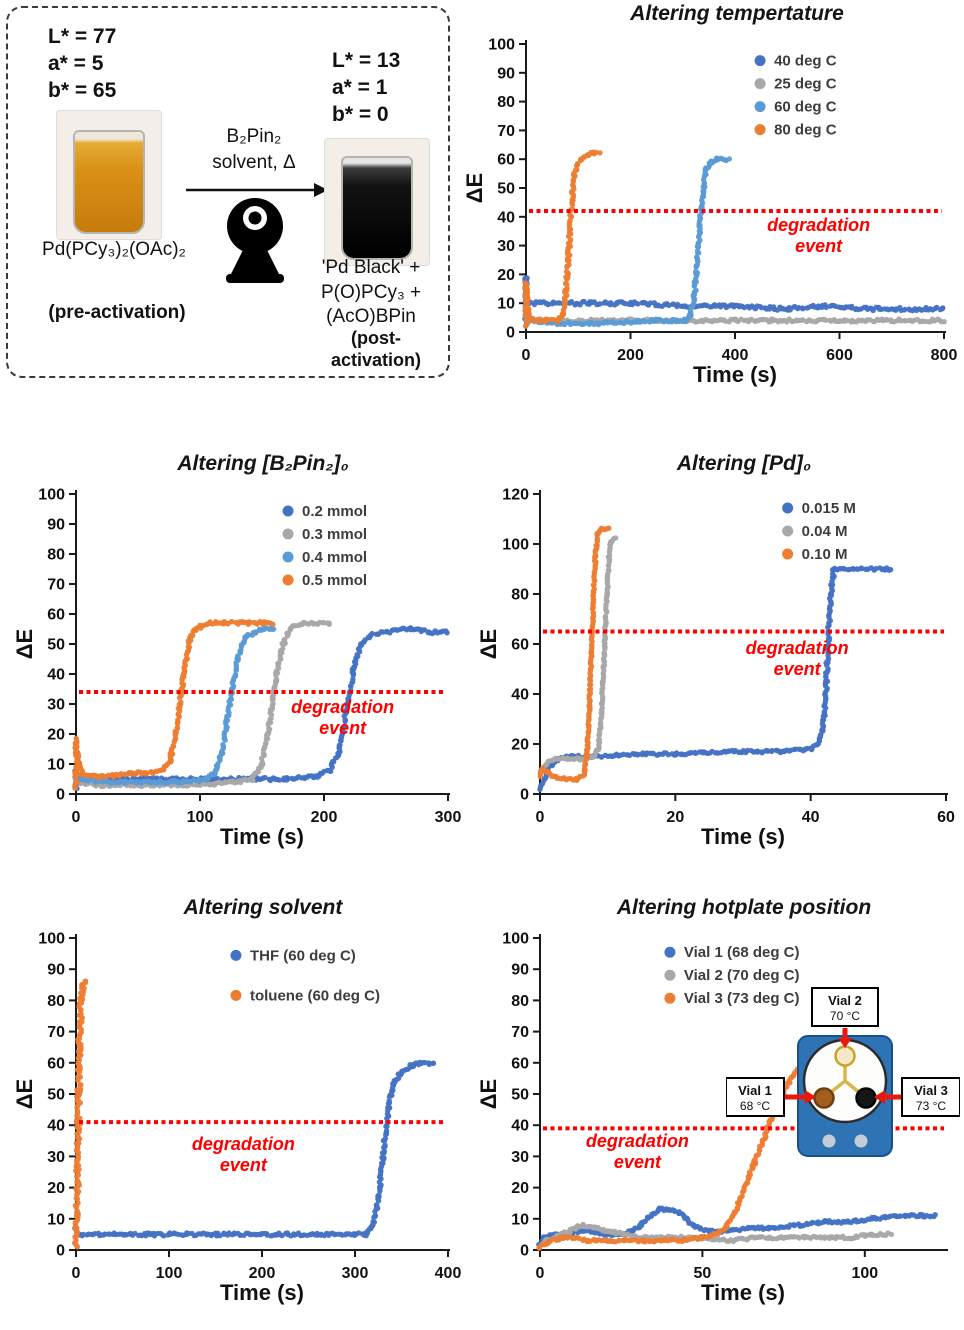  I want to click on hotplate-knob-right, so click(861, 1141).